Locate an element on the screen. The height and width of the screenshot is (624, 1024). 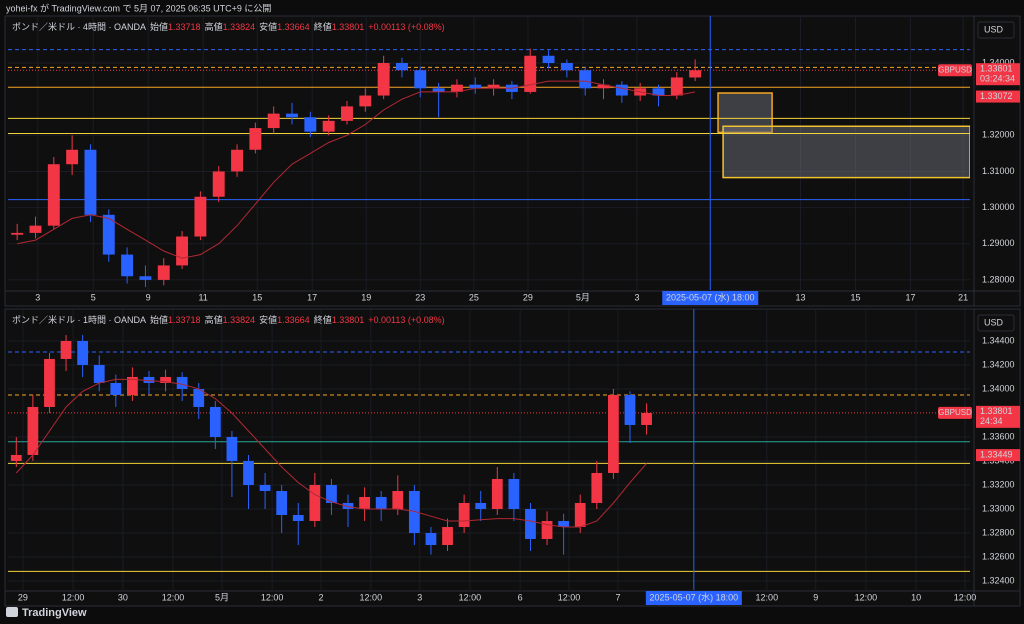
x-tick-label: 15 is located at coordinates (855, 297).